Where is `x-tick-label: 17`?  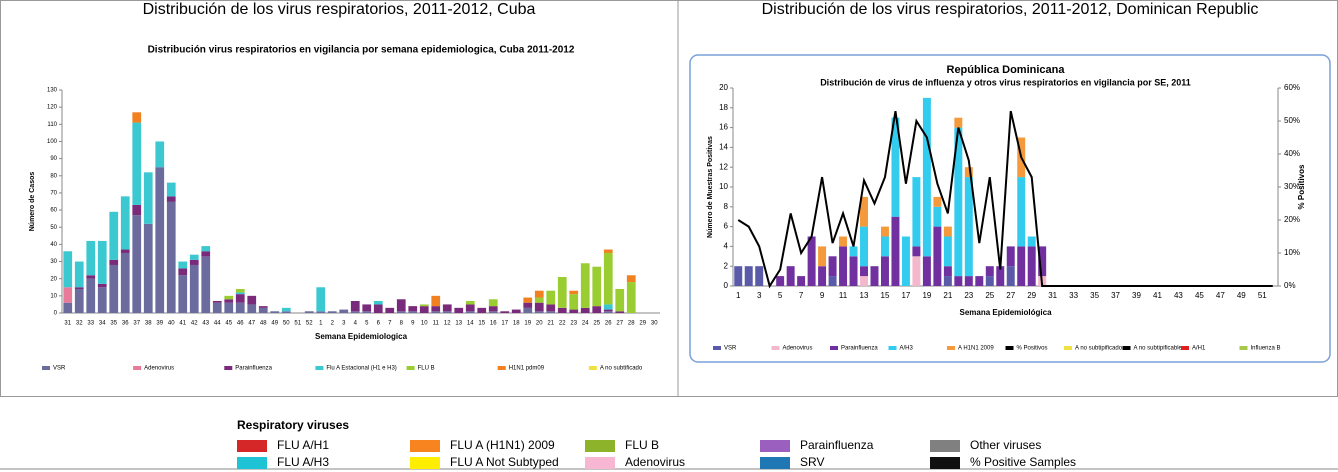
x-tick-label: 17 is located at coordinates (905, 295).